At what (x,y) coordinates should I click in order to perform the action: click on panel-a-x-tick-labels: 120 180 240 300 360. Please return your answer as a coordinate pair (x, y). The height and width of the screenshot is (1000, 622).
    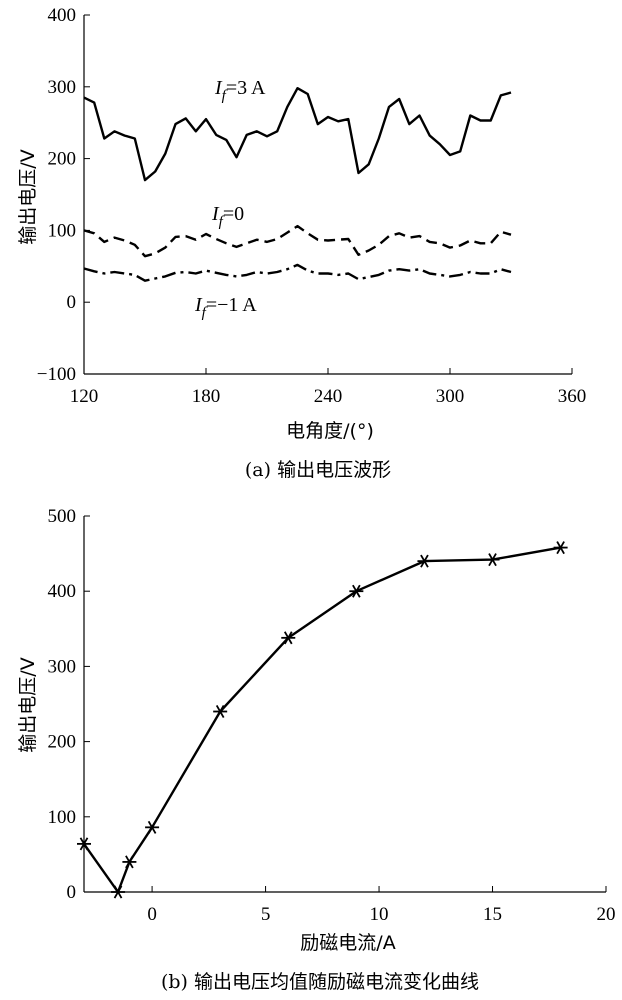
    Looking at the image, I should click on (328, 396).